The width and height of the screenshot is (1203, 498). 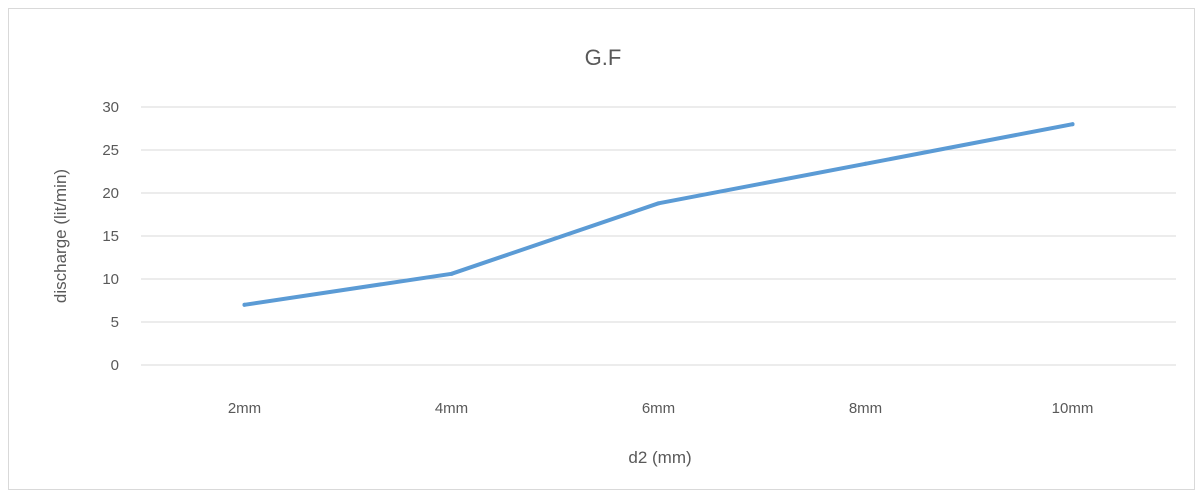 What do you see at coordinates (658, 408) in the screenshot?
I see `x-tick-label: 6mm` at bounding box center [658, 408].